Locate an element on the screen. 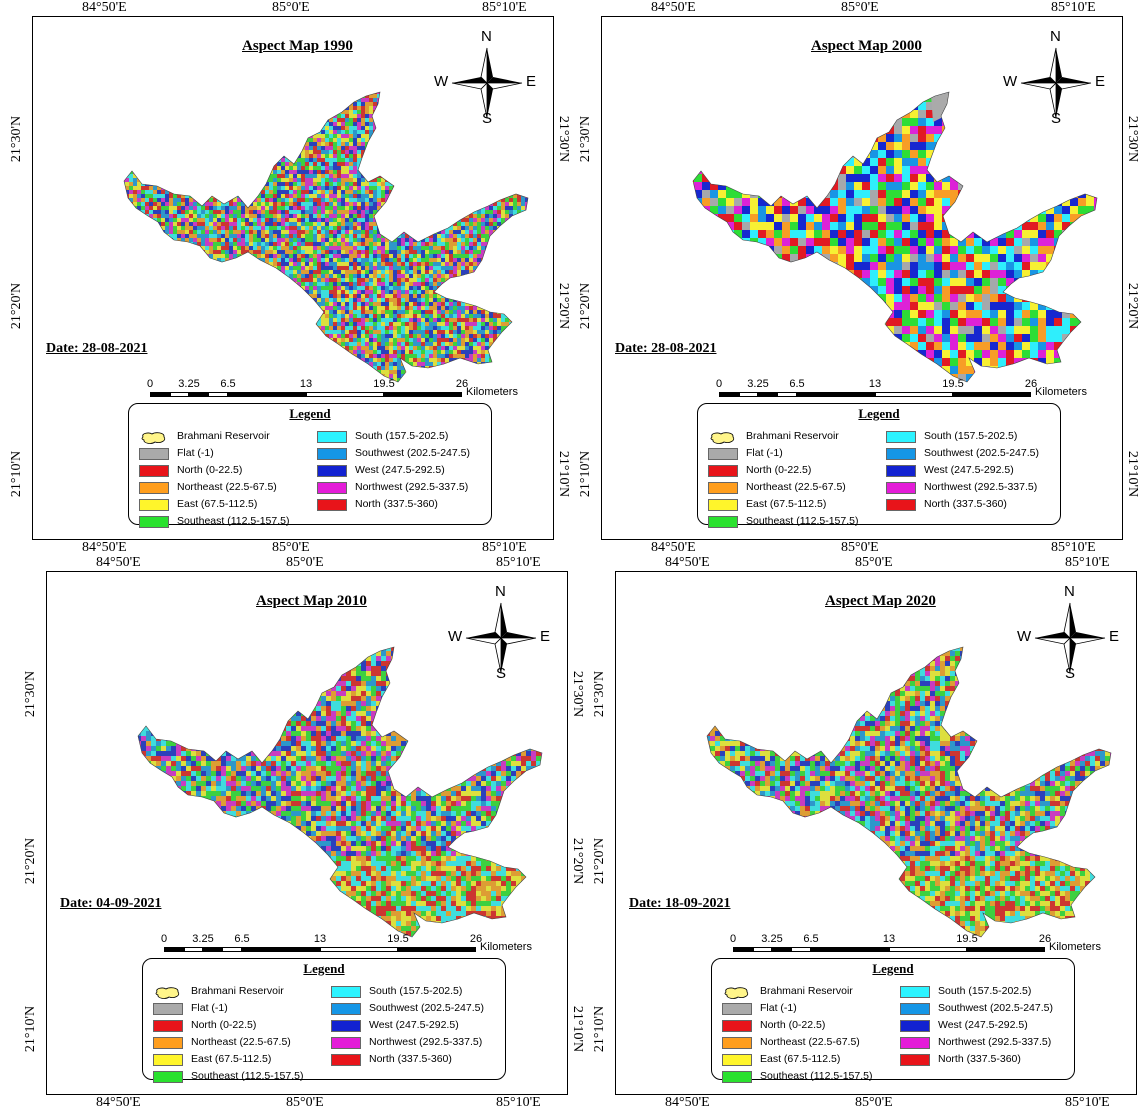  scale-tick-label: 13 is located at coordinates (889, 939).